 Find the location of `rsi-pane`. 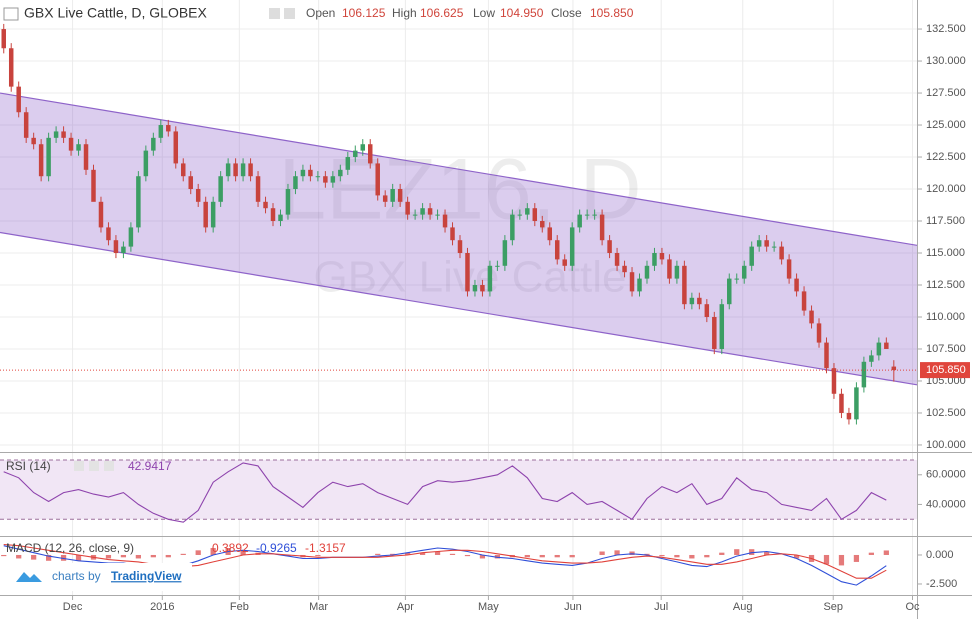

rsi-pane is located at coordinates (458, 491).